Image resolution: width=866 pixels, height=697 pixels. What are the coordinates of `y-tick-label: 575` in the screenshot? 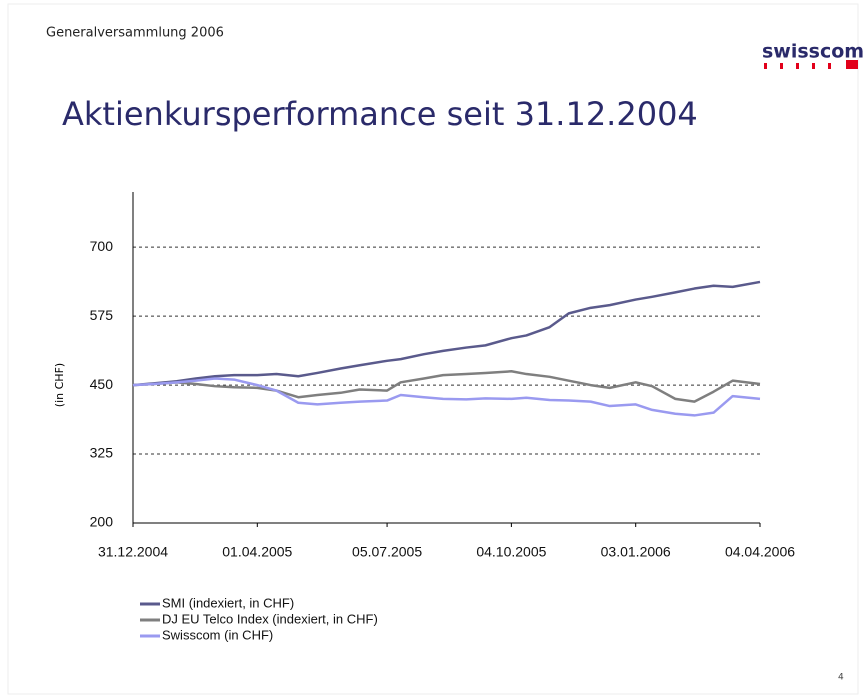 It's located at (102, 315).